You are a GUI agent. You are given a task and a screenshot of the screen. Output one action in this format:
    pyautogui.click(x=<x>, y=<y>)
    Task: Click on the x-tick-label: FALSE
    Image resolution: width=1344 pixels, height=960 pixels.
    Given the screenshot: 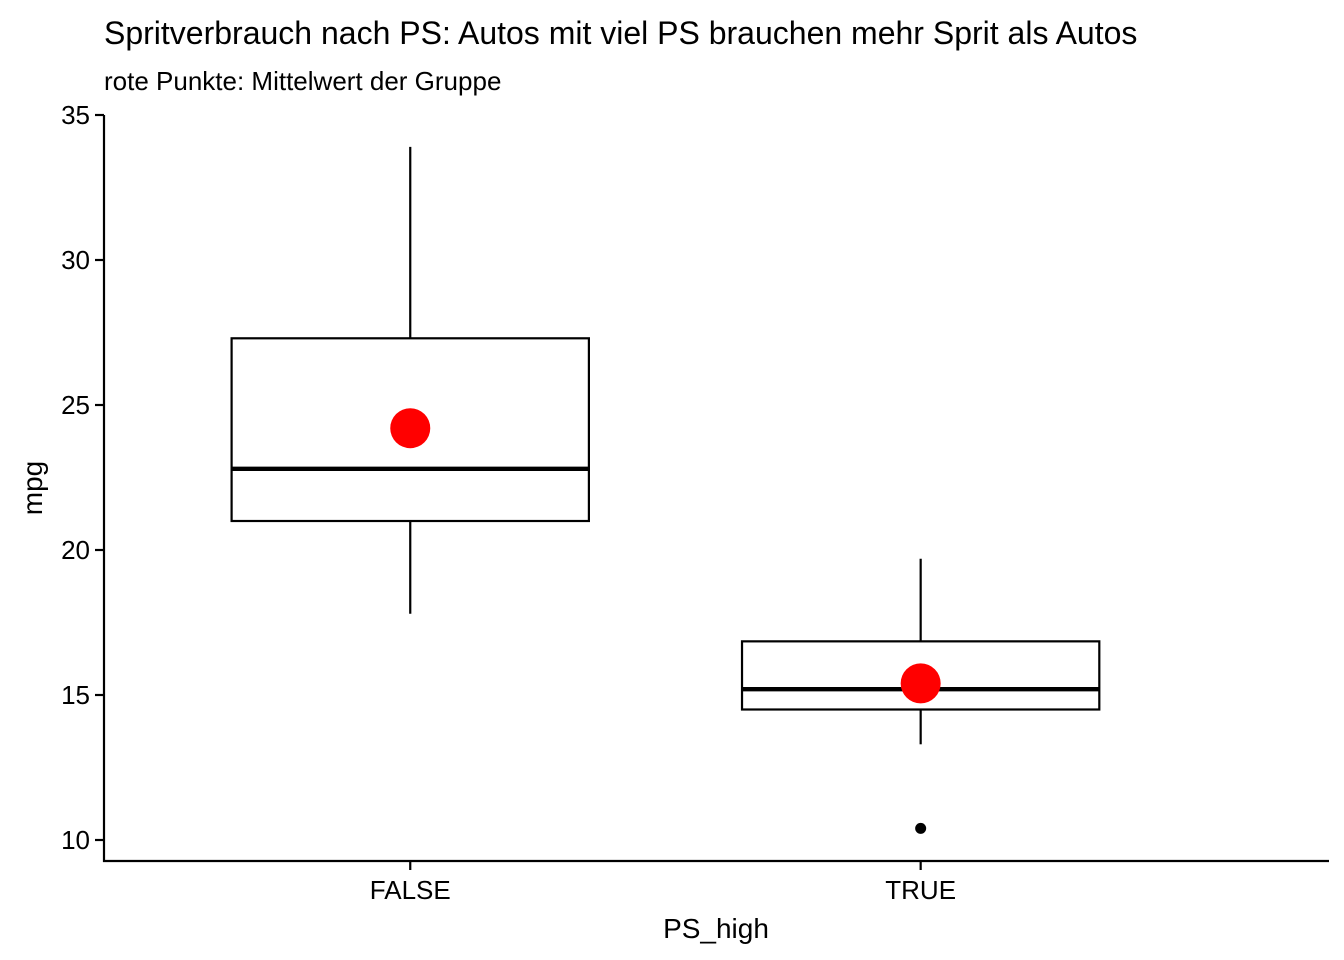 What is the action you would take?
    pyautogui.click(x=410, y=890)
    